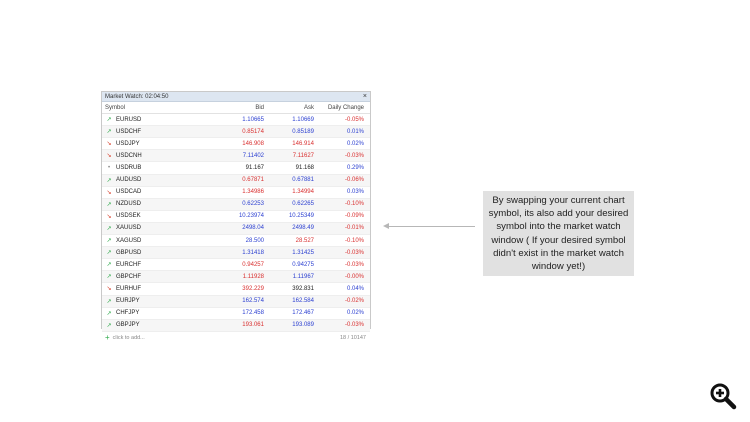  I want to click on daily-change-value: 0.29%, so click(355, 168).